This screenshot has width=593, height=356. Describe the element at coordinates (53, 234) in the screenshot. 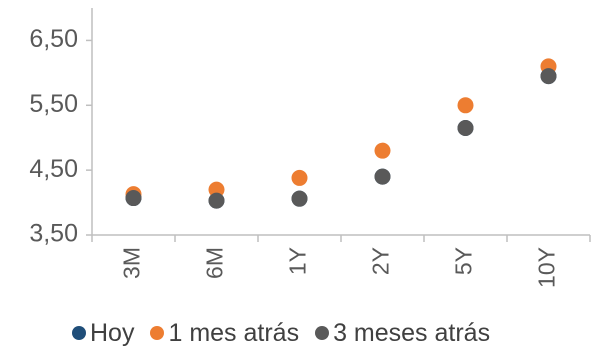

I see `y-tick-label: 3,50` at that location.